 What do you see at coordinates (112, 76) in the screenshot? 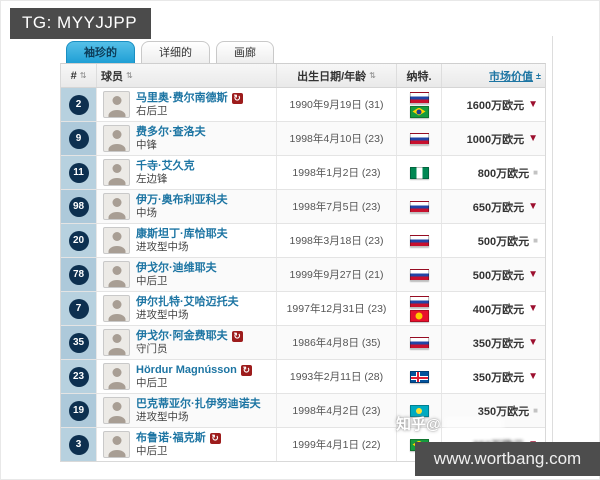
I see `header-player-label: 球员` at bounding box center [112, 76].